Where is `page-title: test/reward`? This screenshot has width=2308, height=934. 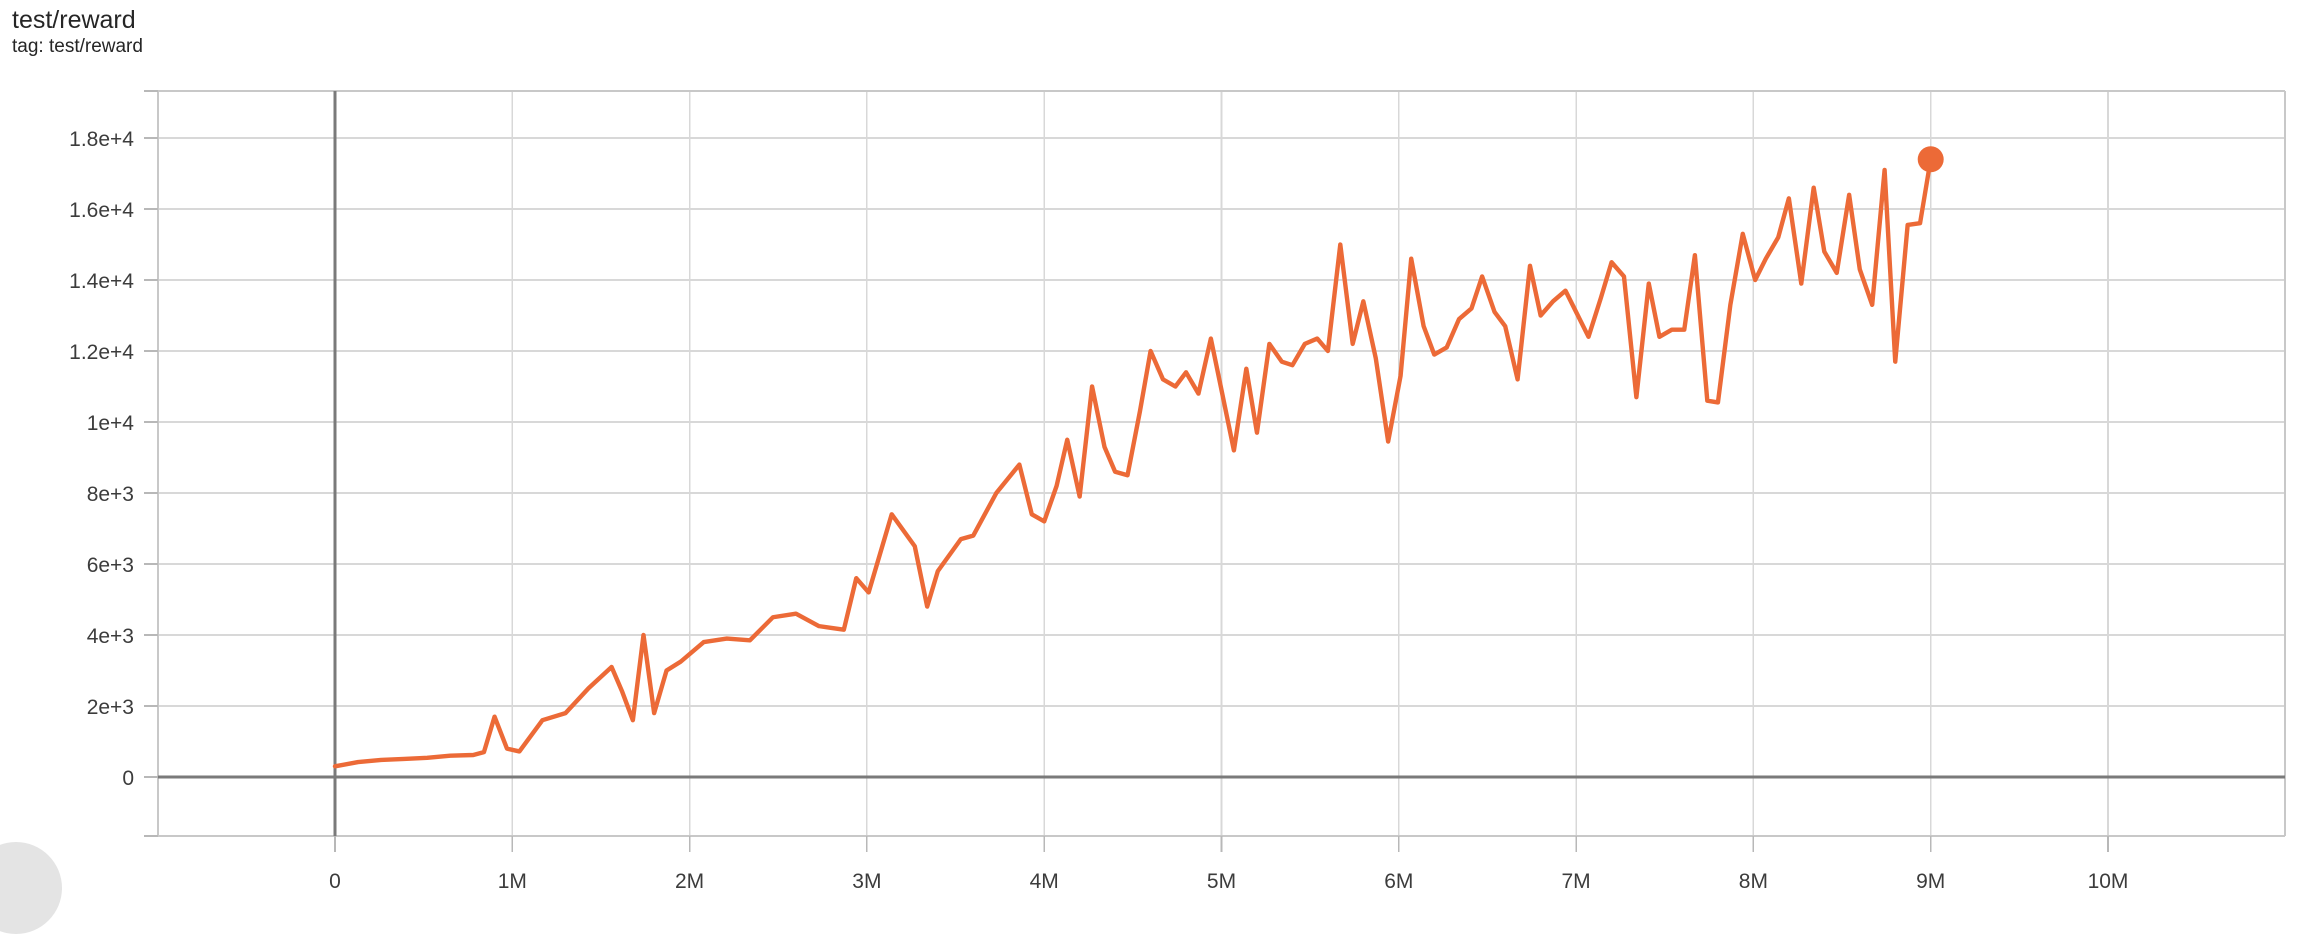 page-title: test/reward is located at coordinates (74, 20).